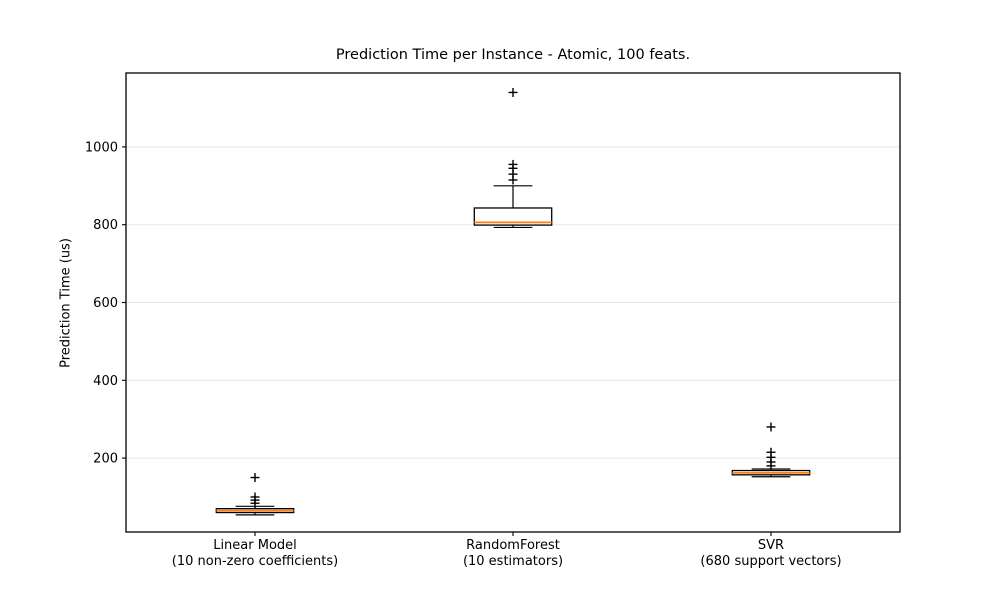 The height and width of the screenshot is (600, 1000). What do you see at coordinates (105, 459) in the screenshot?
I see `y-tick-label: 200` at bounding box center [105, 459].